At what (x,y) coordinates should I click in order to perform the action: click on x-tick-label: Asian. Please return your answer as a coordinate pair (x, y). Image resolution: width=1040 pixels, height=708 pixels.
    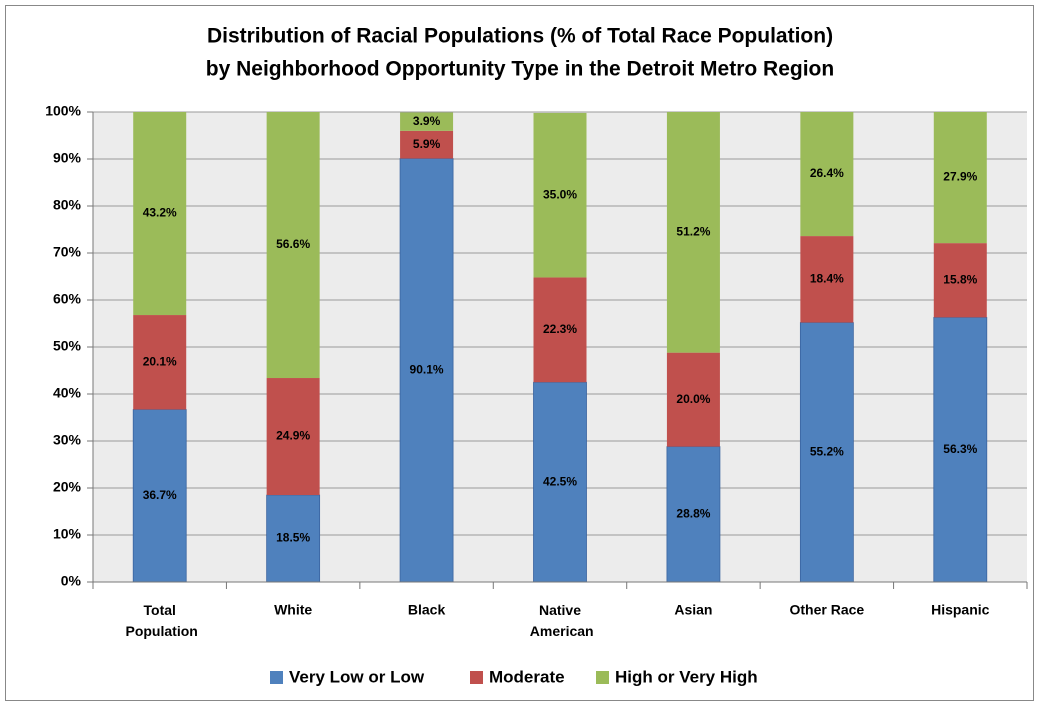
    Looking at the image, I should click on (693, 610).